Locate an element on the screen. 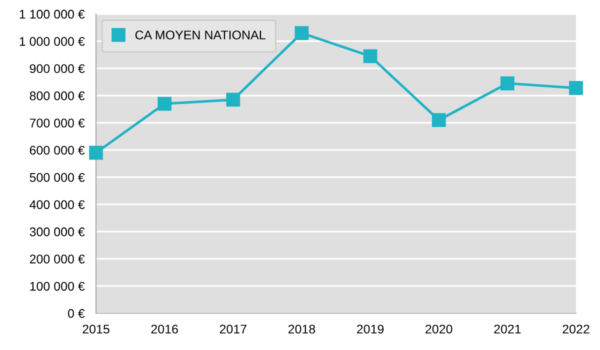 This screenshot has height=350, width=600. y-tick-label: 0 € is located at coordinates (76, 313).